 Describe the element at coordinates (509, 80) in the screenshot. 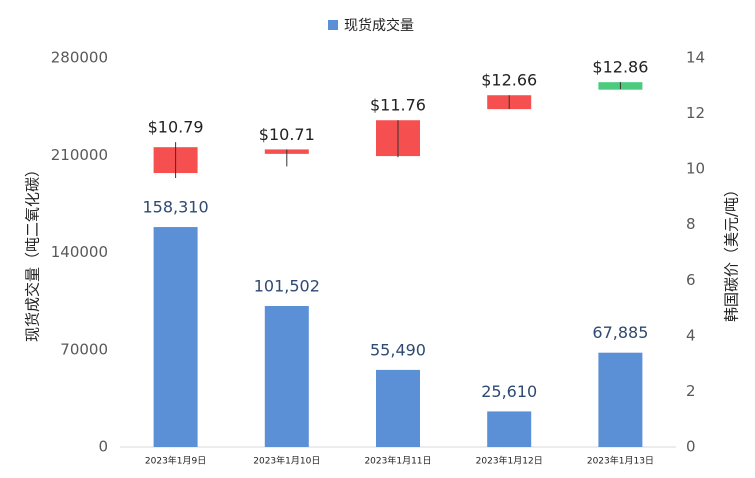

I see `data-label: $12.66` at that location.